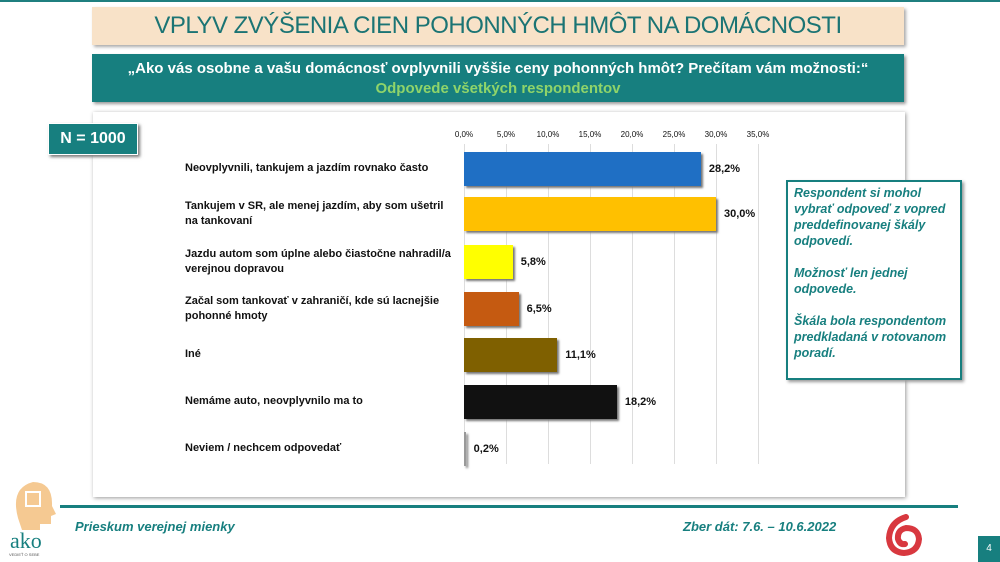  I want to click on note-2: Možnosť len jednej odpovede., so click(851, 281).